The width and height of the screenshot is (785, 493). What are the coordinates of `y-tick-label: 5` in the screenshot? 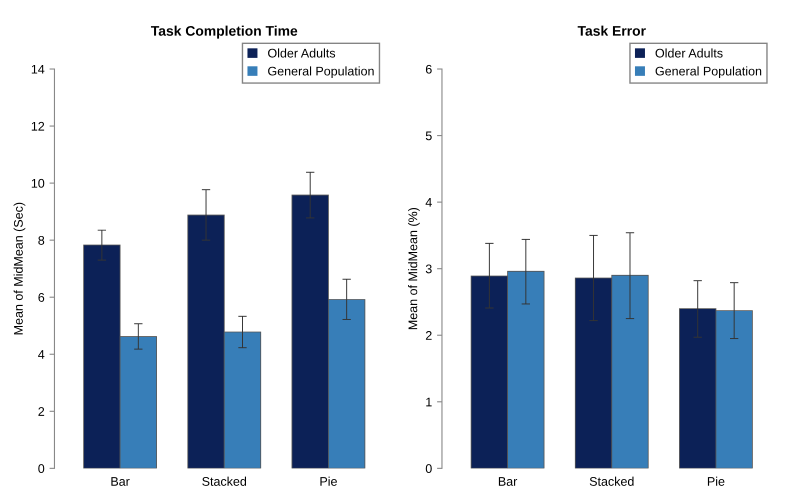 It's located at (429, 136).